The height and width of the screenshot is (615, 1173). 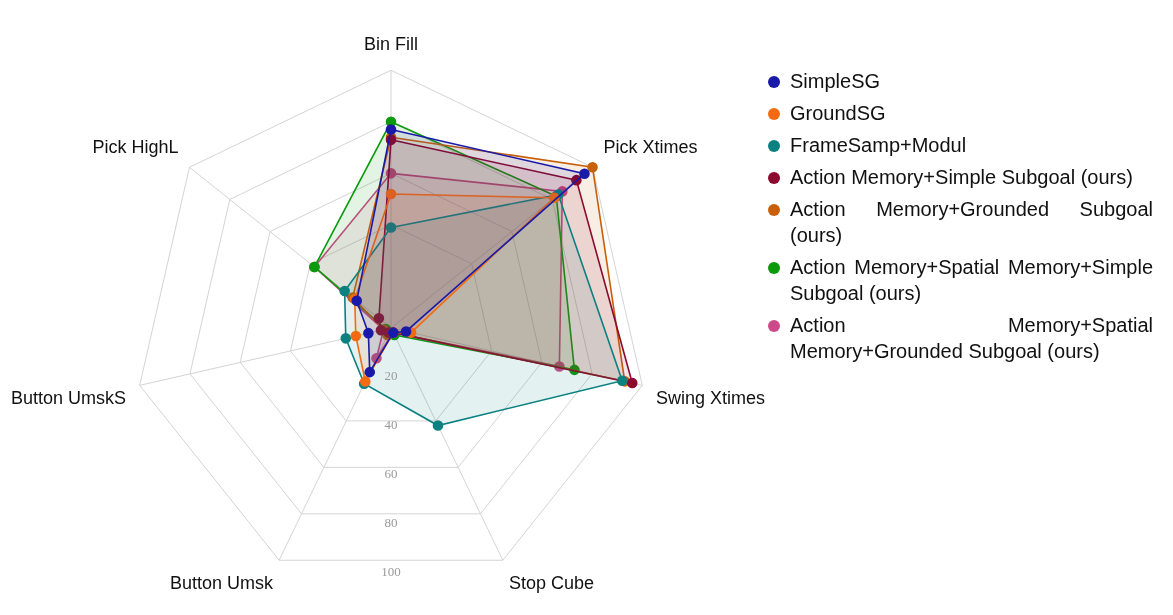 What do you see at coordinates (222, 582) in the screenshot?
I see `spoke-label: Button Umsk` at bounding box center [222, 582].